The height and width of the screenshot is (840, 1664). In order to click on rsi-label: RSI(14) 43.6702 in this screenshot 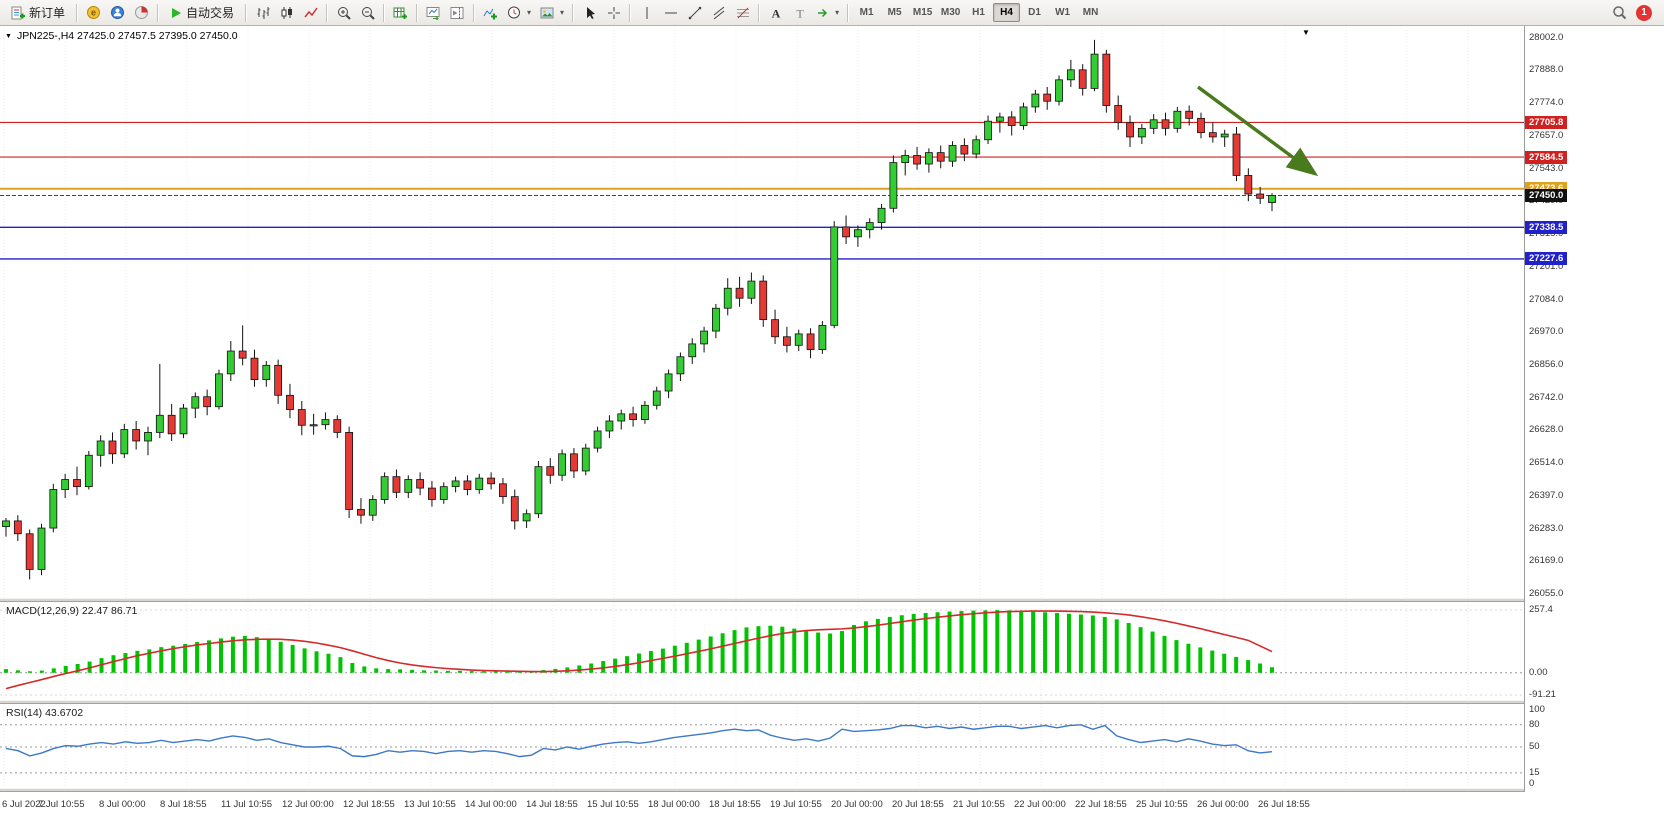, I will do `click(45, 713)`.